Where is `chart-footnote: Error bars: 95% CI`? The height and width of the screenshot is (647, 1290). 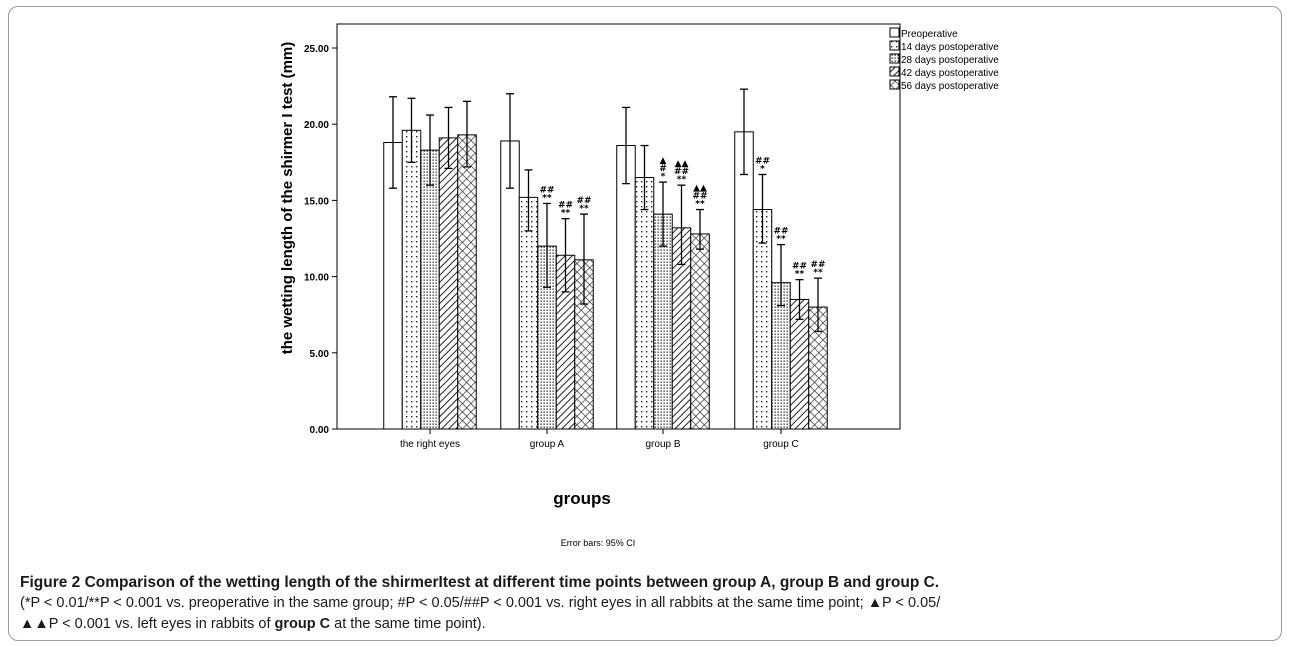 chart-footnote: Error bars: 95% CI is located at coordinates (598, 543).